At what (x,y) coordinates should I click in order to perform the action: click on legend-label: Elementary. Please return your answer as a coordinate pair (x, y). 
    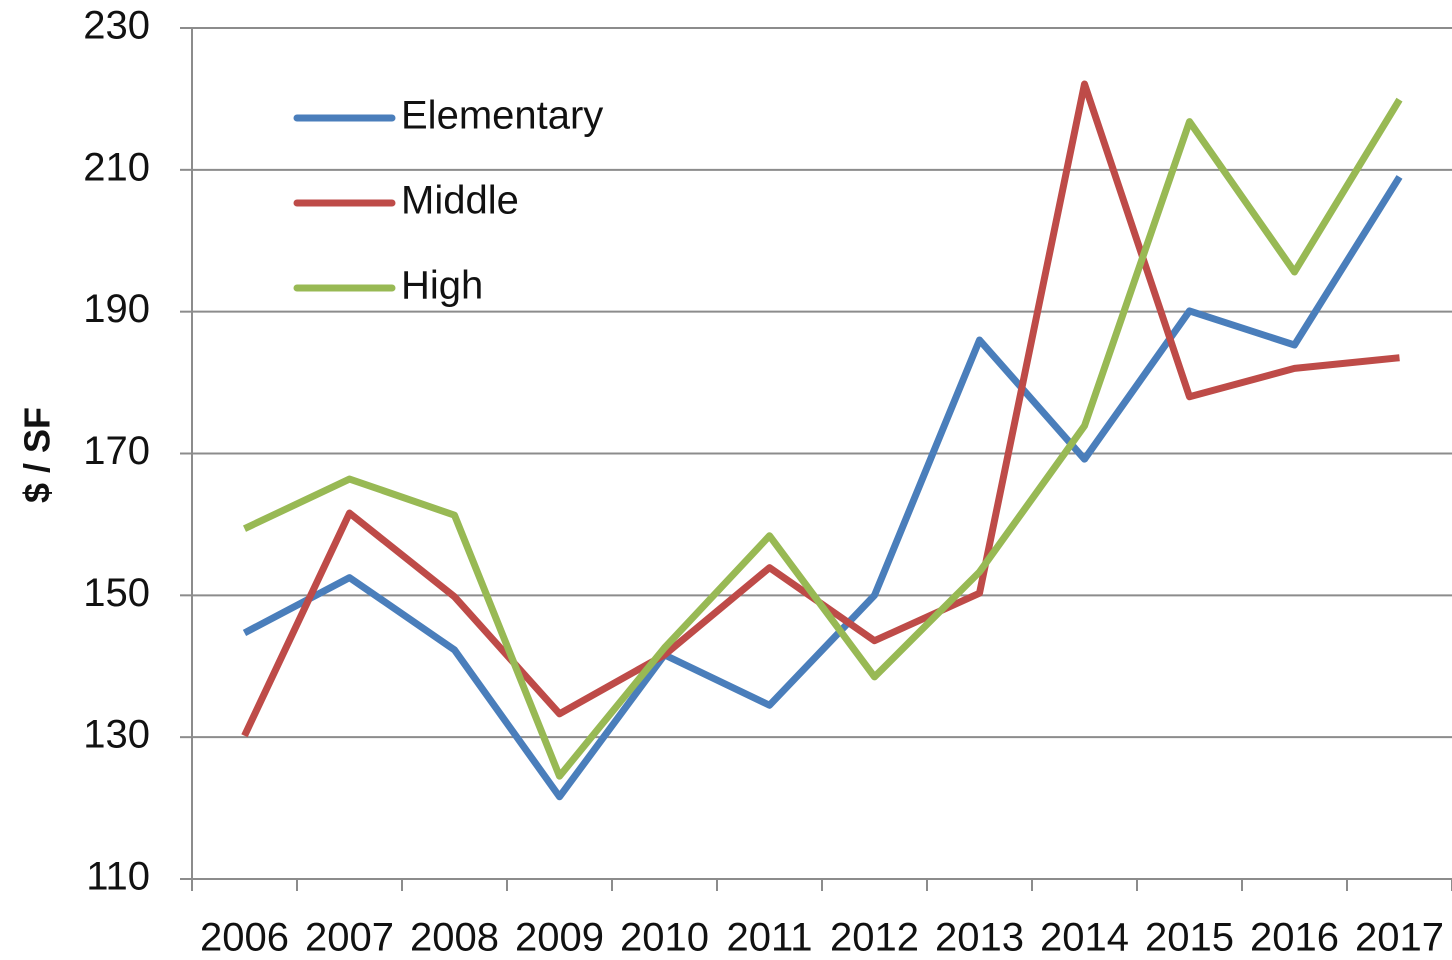
    Looking at the image, I should click on (502, 116).